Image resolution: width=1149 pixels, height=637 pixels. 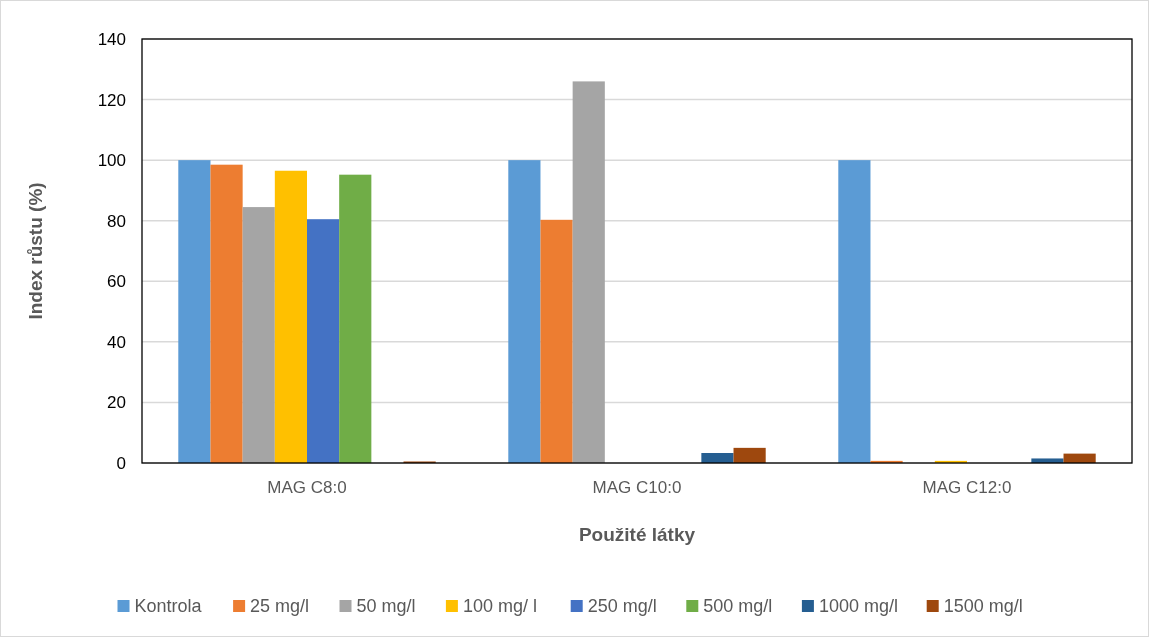 I want to click on y-axis-title: Index růstu (%), so click(x=35, y=251).